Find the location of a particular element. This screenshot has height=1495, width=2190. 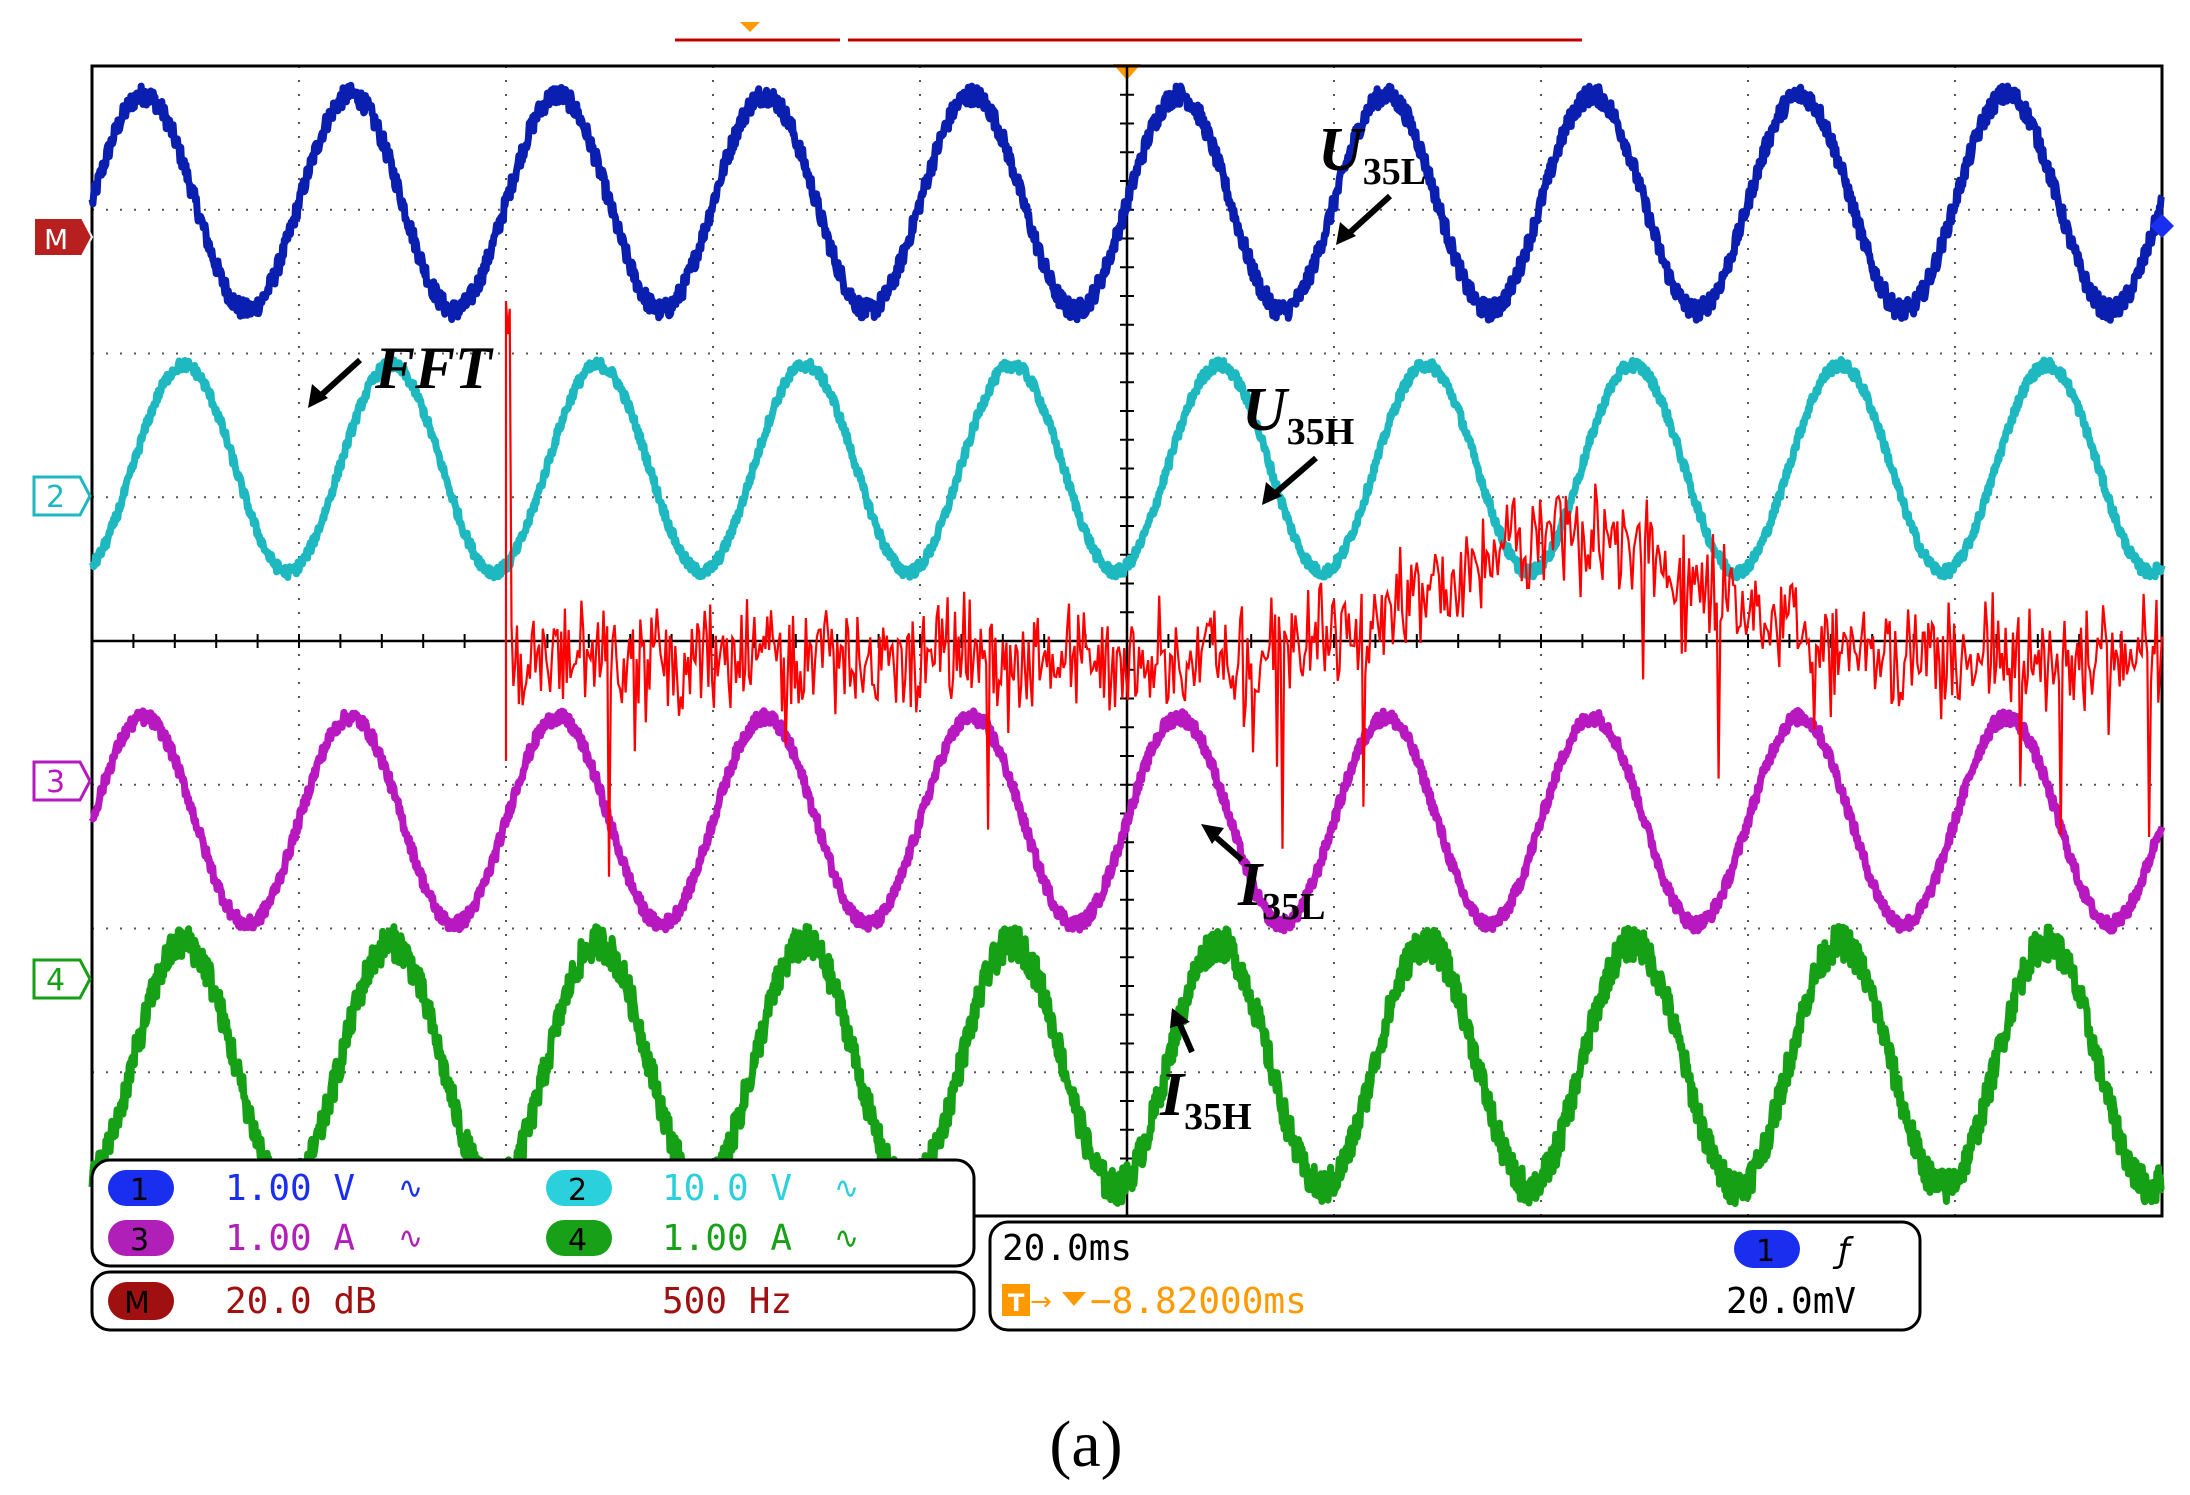

annotation-i35h: I35H is located at coordinates (1205, 1073).